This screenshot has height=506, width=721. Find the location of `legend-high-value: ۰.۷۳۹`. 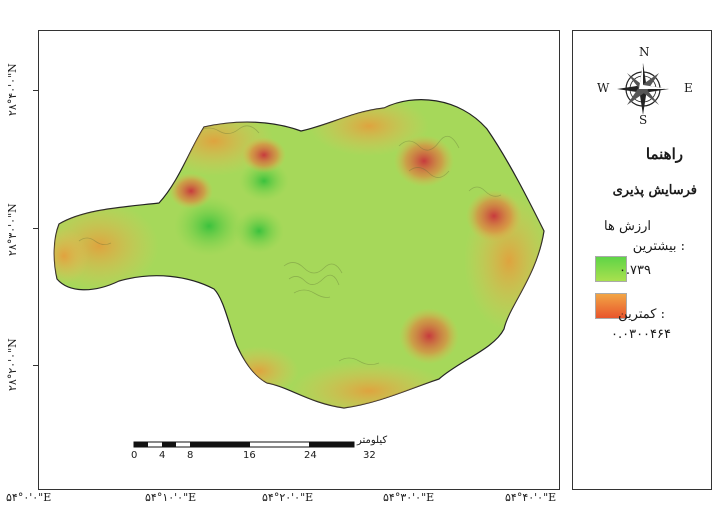

legend-high-value: ۰.۷۳۹ is located at coordinates (634, 270).